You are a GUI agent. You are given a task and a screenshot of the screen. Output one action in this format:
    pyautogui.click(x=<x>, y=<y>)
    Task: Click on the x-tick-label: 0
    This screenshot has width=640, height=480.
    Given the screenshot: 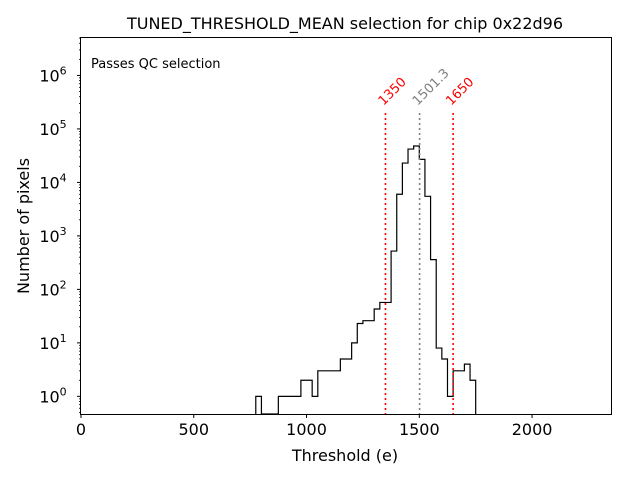 What is the action you would take?
    pyautogui.click(x=81, y=429)
    